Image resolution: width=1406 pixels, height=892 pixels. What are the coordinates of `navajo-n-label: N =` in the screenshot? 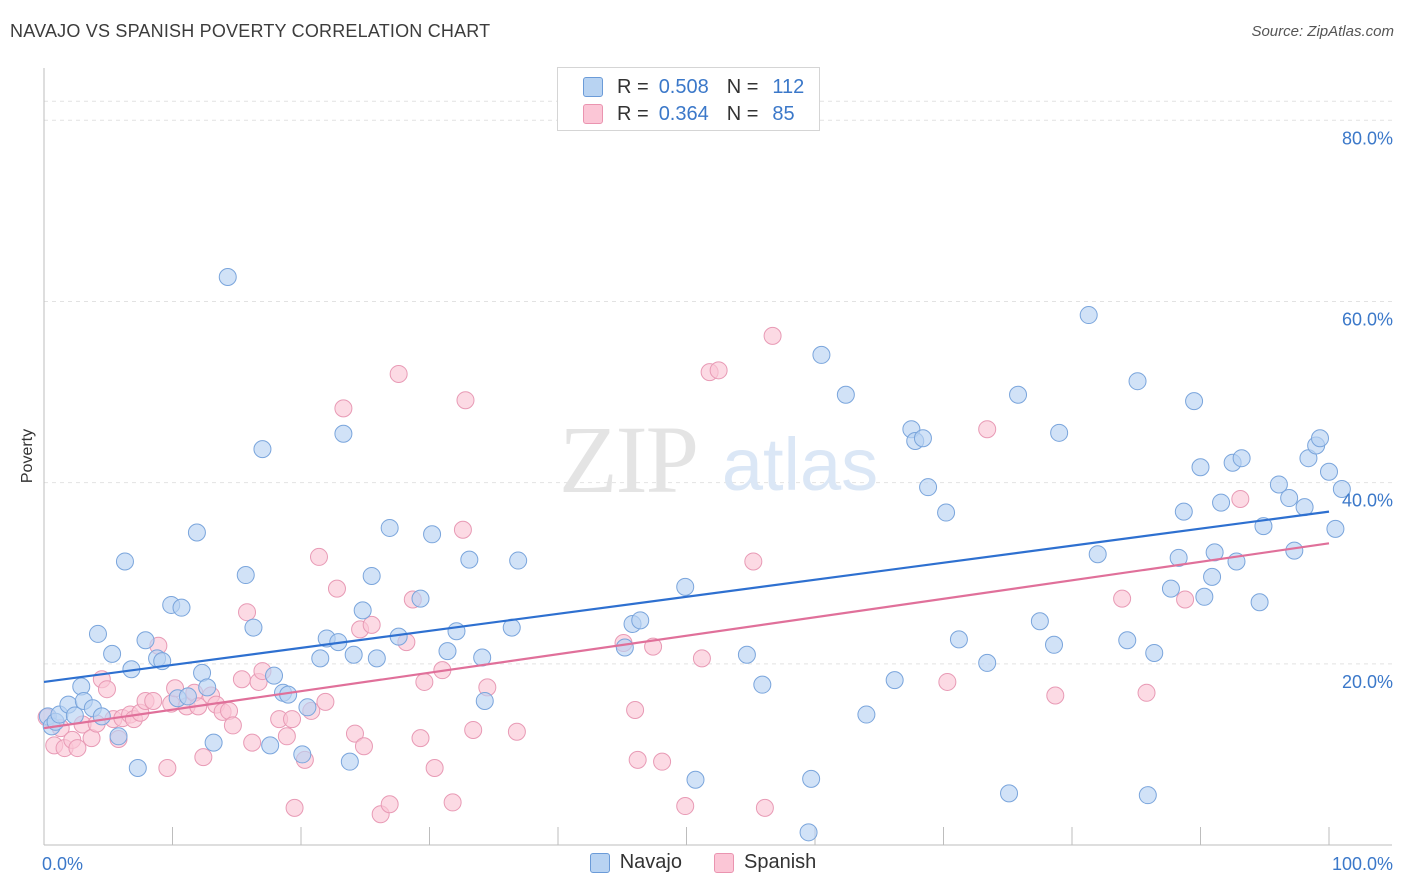 It's located at (742, 86).